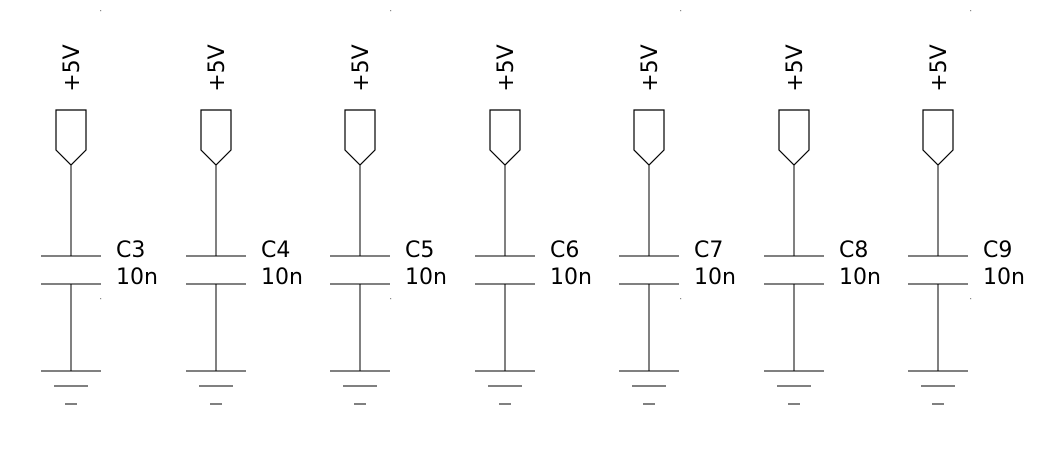 The image size is (1062, 462). I want to click on capacitor-c5-value-label: 10n, so click(426, 277).